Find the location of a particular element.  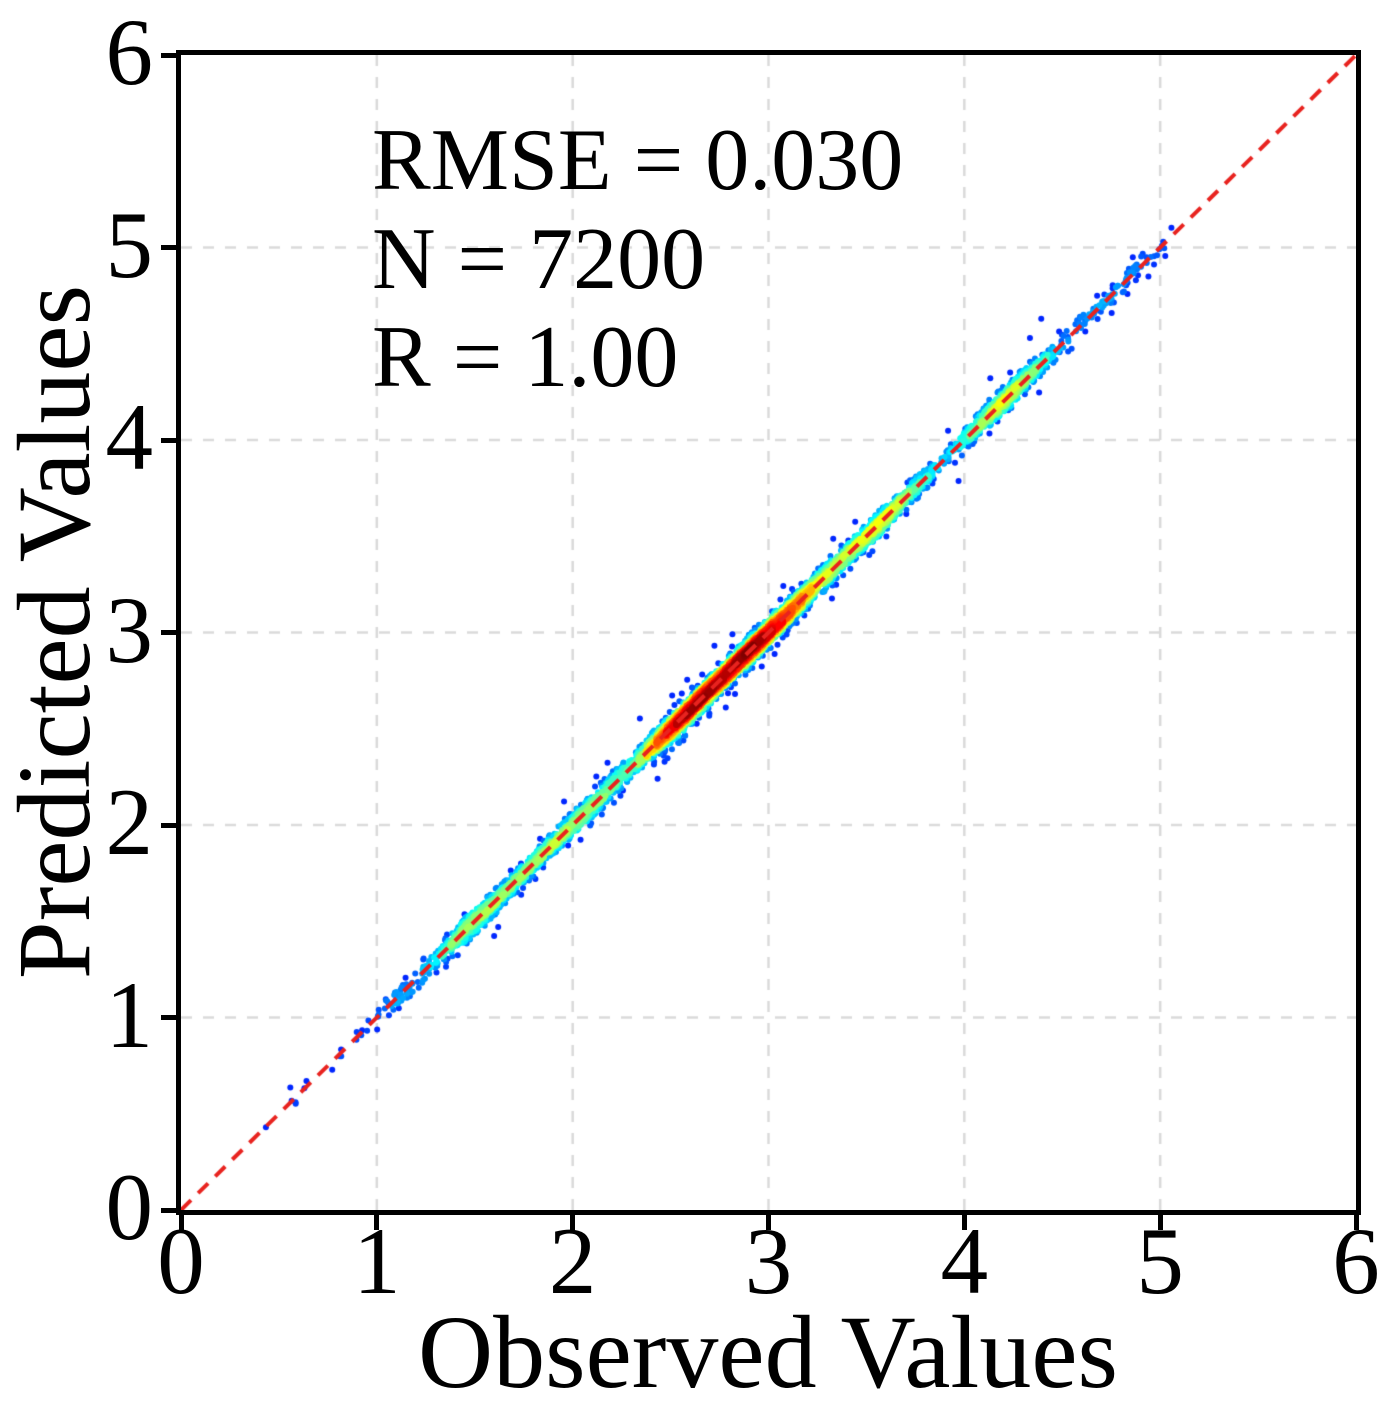

y-tick-label: 2 is located at coordinates (129, 822).